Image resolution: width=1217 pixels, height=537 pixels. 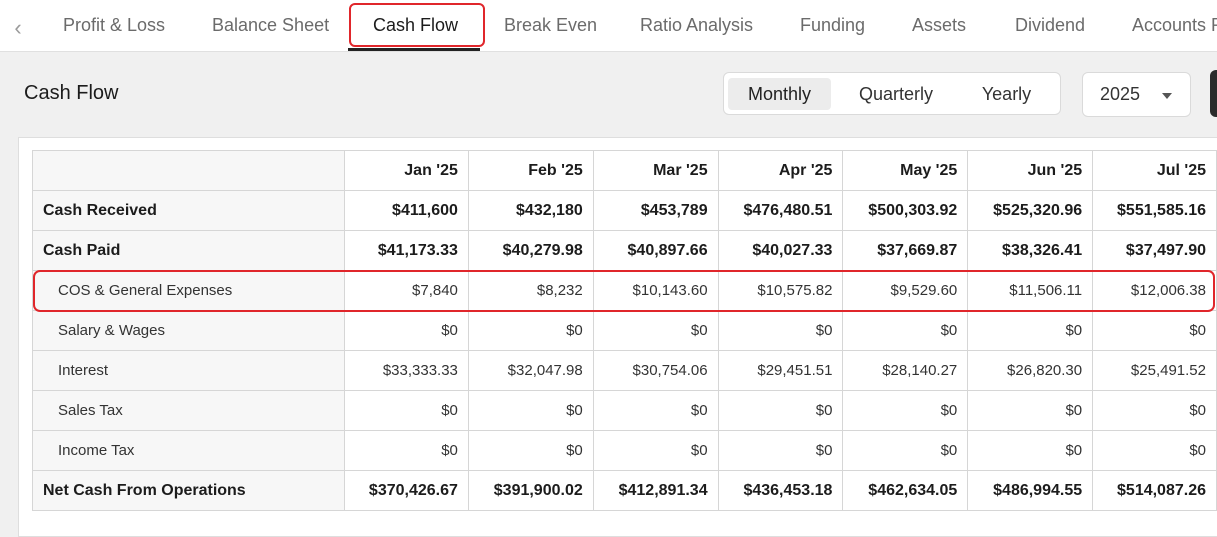 I want to click on table-cell: $37,497.90, so click(x=1154, y=250).